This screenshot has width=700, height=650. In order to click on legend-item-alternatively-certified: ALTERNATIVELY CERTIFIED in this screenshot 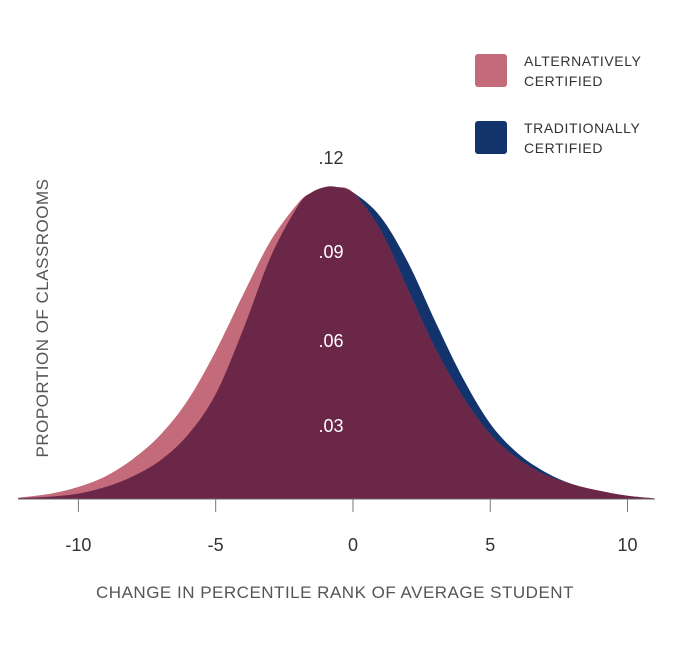, I will do `click(558, 71)`.